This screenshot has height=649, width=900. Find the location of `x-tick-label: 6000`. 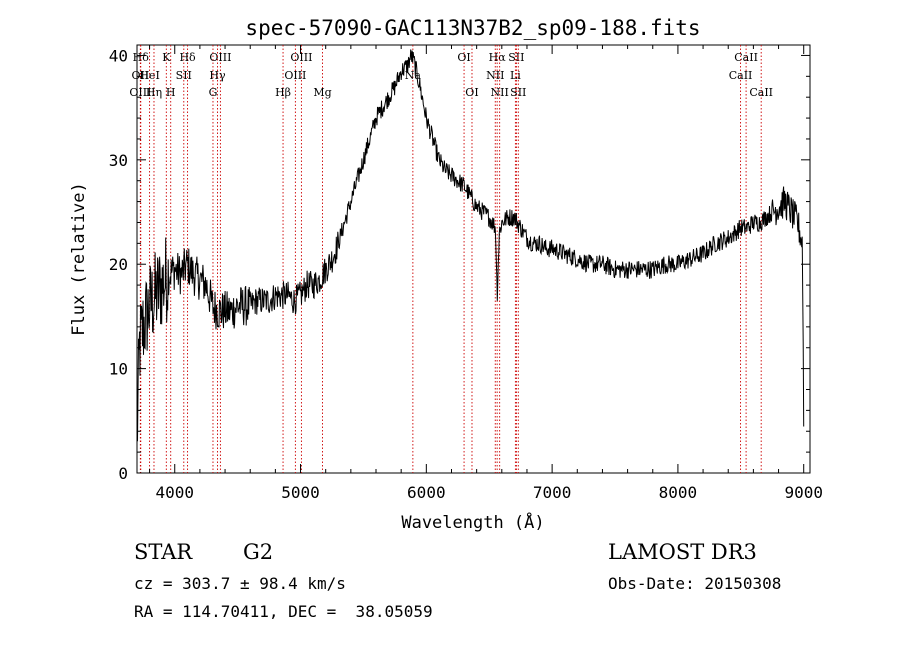

x-tick-label: 6000 is located at coordinates (426, 492).